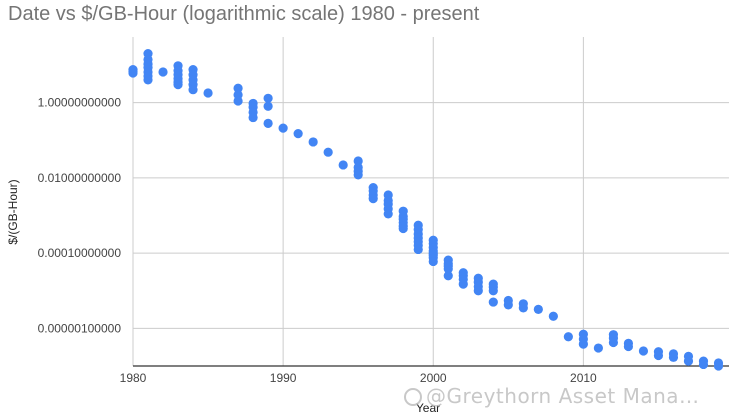 This screenshot has width=743, height=420. Describe the element at coordinates (283, 378) in the screenshot. I see `x-tick-label: 1990` at that location.